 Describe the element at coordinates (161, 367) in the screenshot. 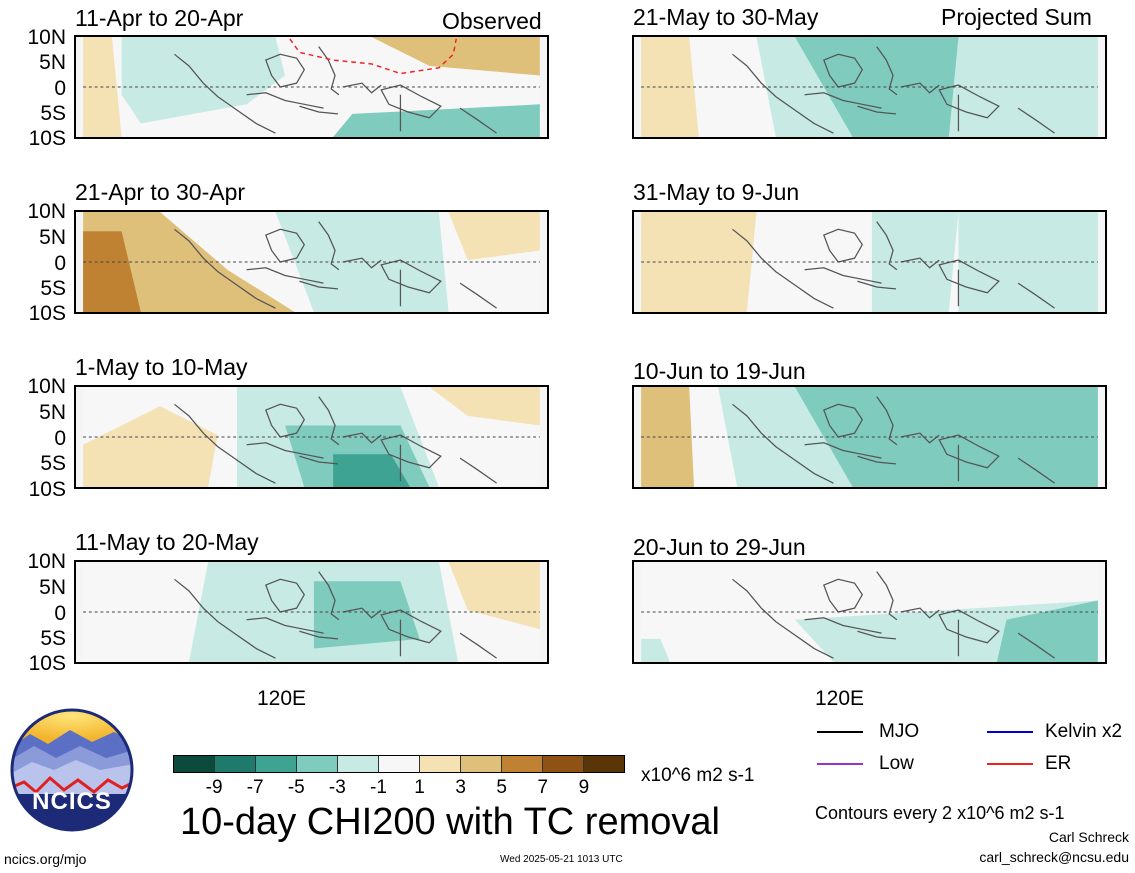

I see `panel-title-3: 1-May to 10-May` at that location.